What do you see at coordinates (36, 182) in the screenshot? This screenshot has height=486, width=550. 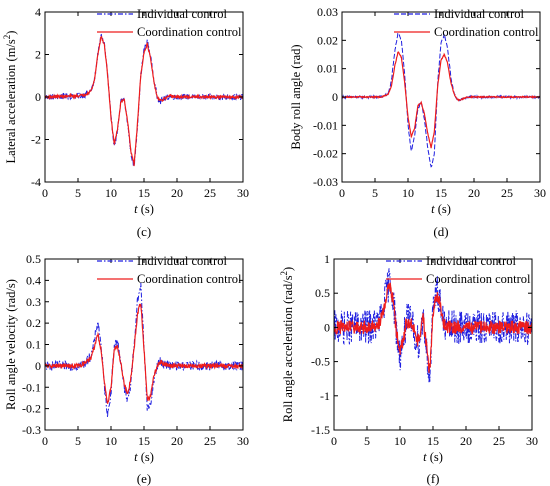 I see `y-tick-label: -4` at bounding box center [36, 182].